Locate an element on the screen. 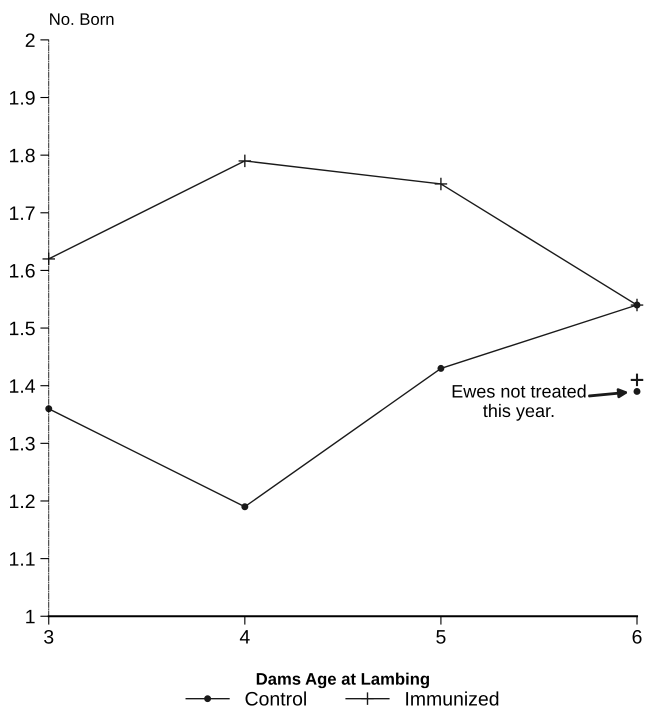 This screenshot has width=650, height=725. y-tick-label: 1.1 is located at coordinates (22, 559).